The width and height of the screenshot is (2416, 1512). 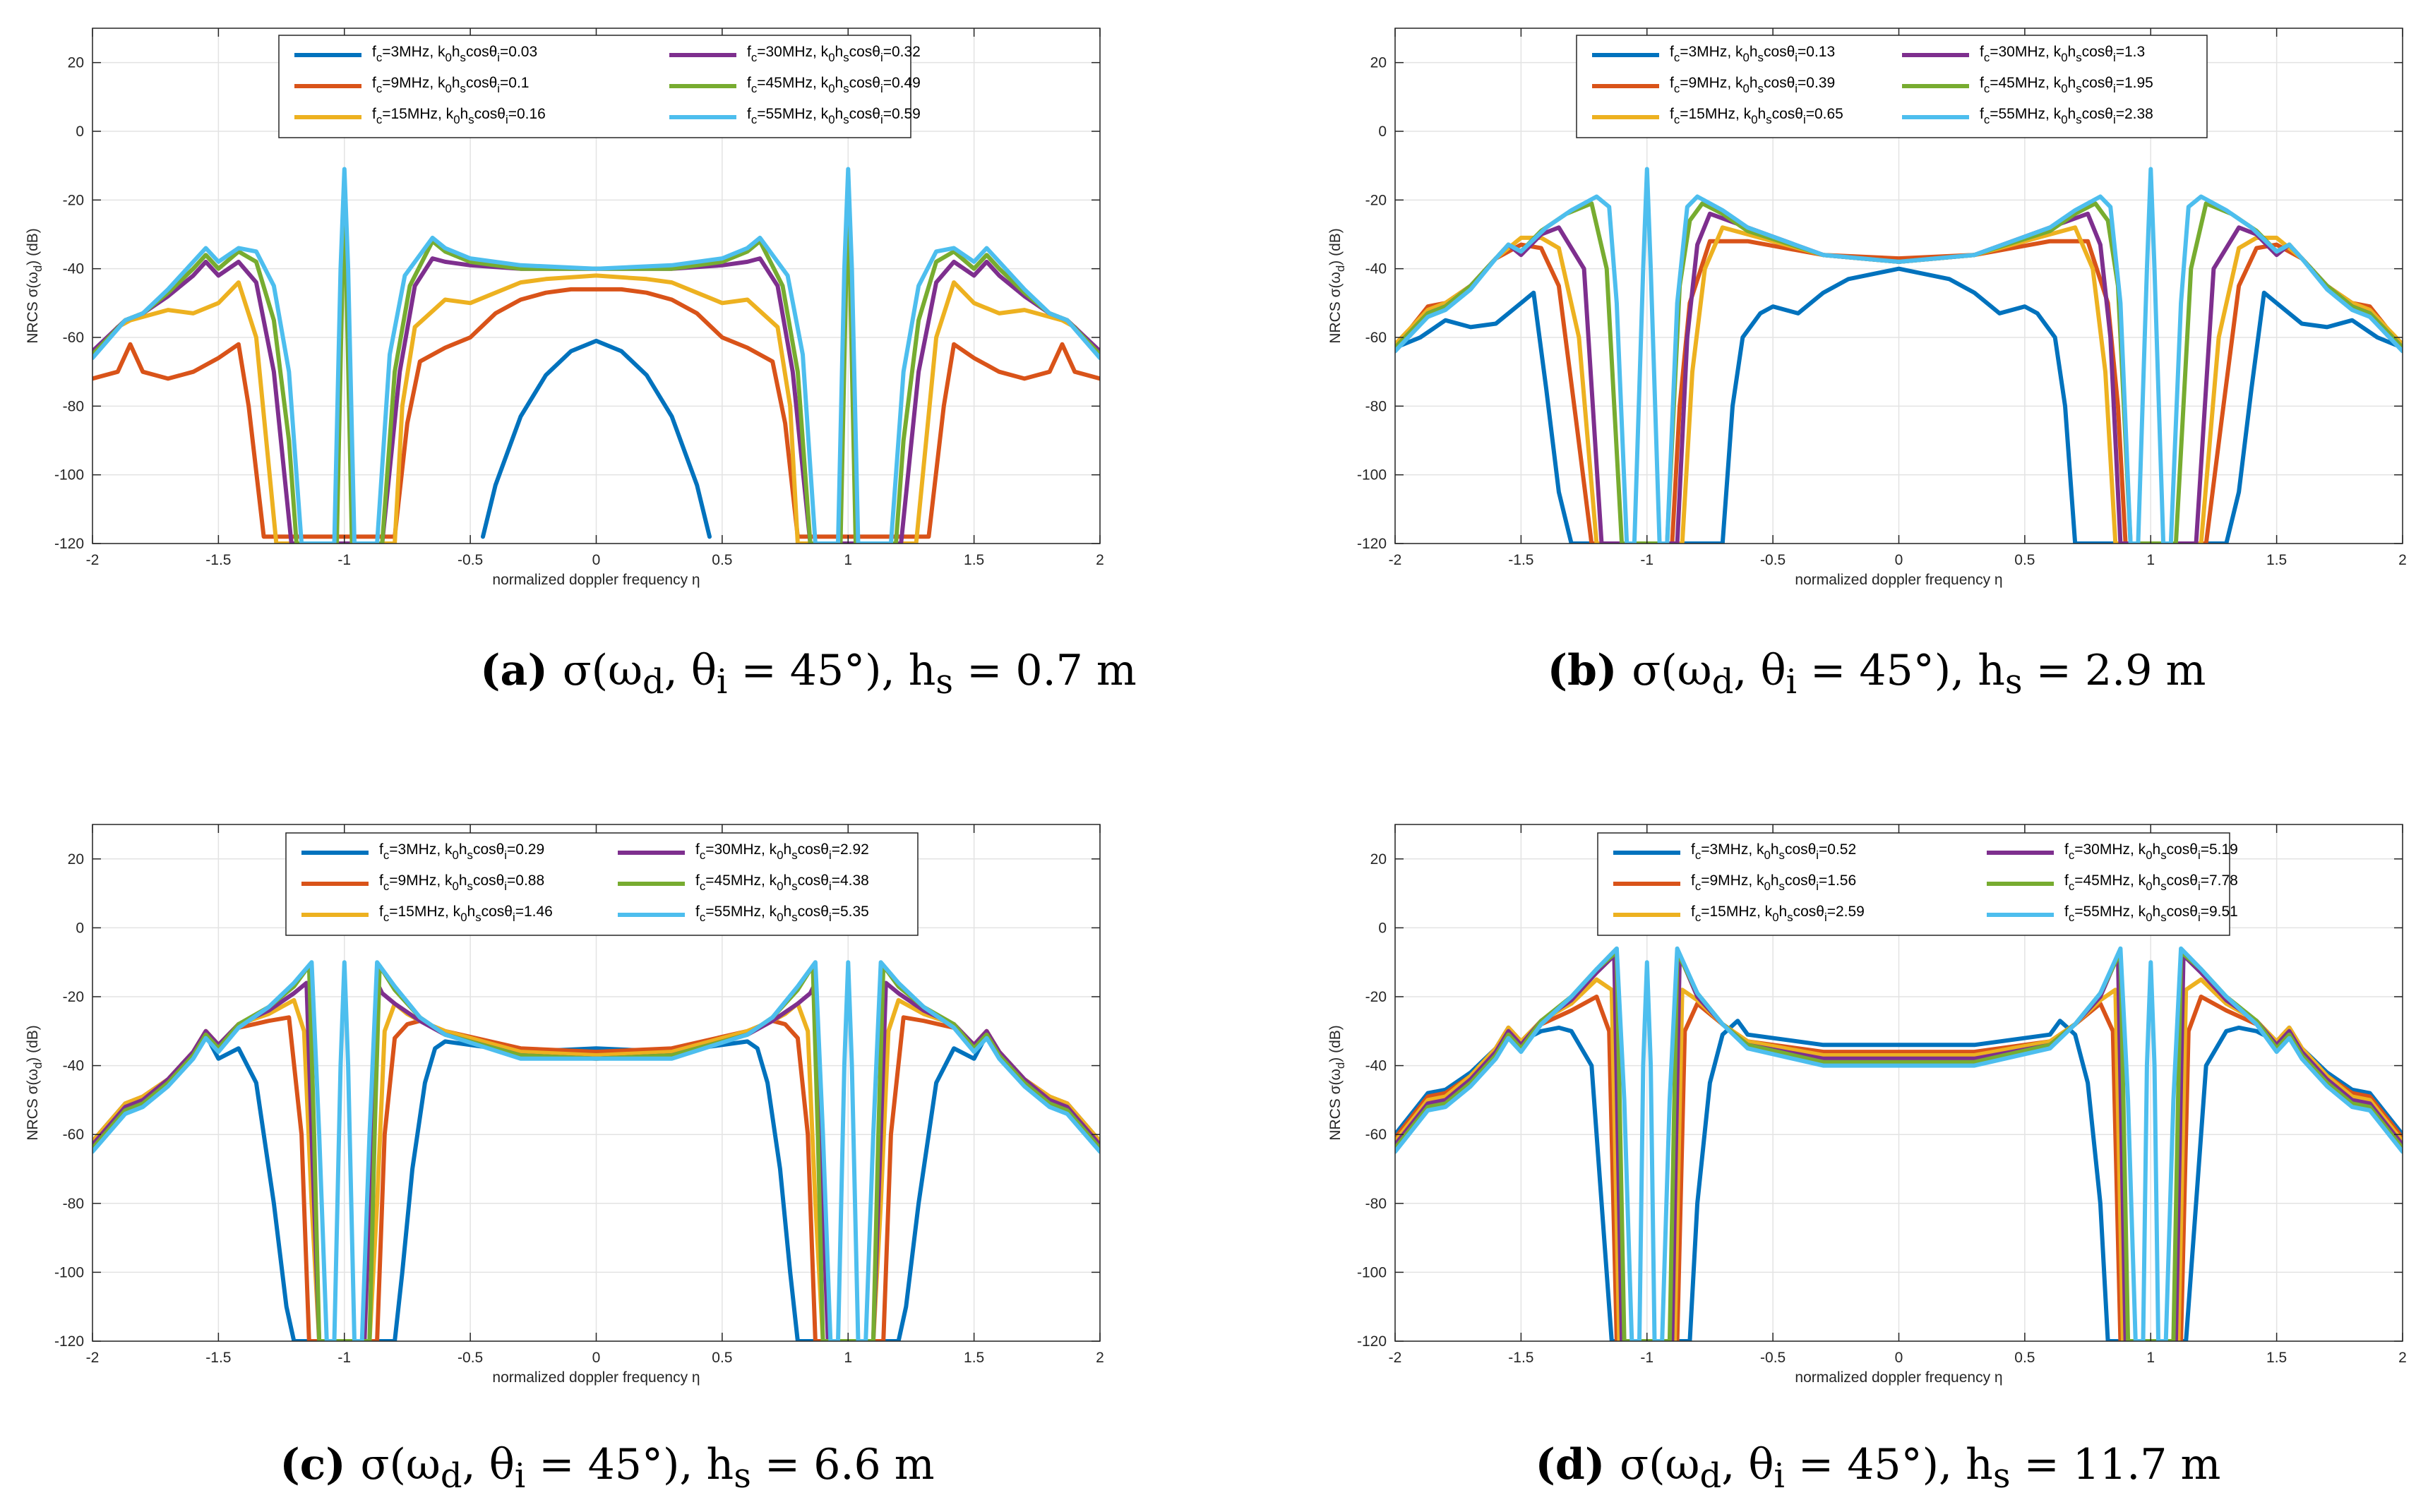 I want to click on caption-letter: (b), so click(x=1590, y=670).